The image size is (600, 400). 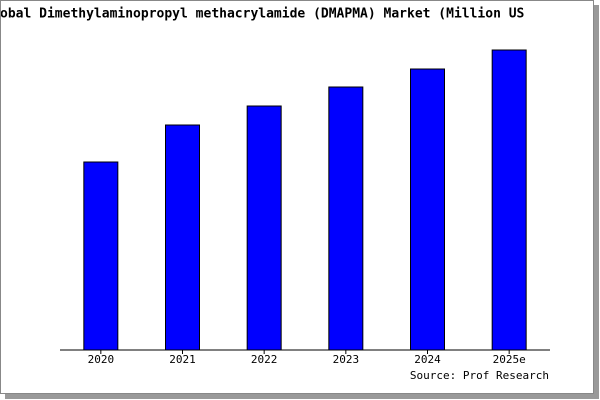 What do you see at coordinates (264, 359) in the screenshot?
I see `x-tick-label: 2022` at bounding box center [264, 359].